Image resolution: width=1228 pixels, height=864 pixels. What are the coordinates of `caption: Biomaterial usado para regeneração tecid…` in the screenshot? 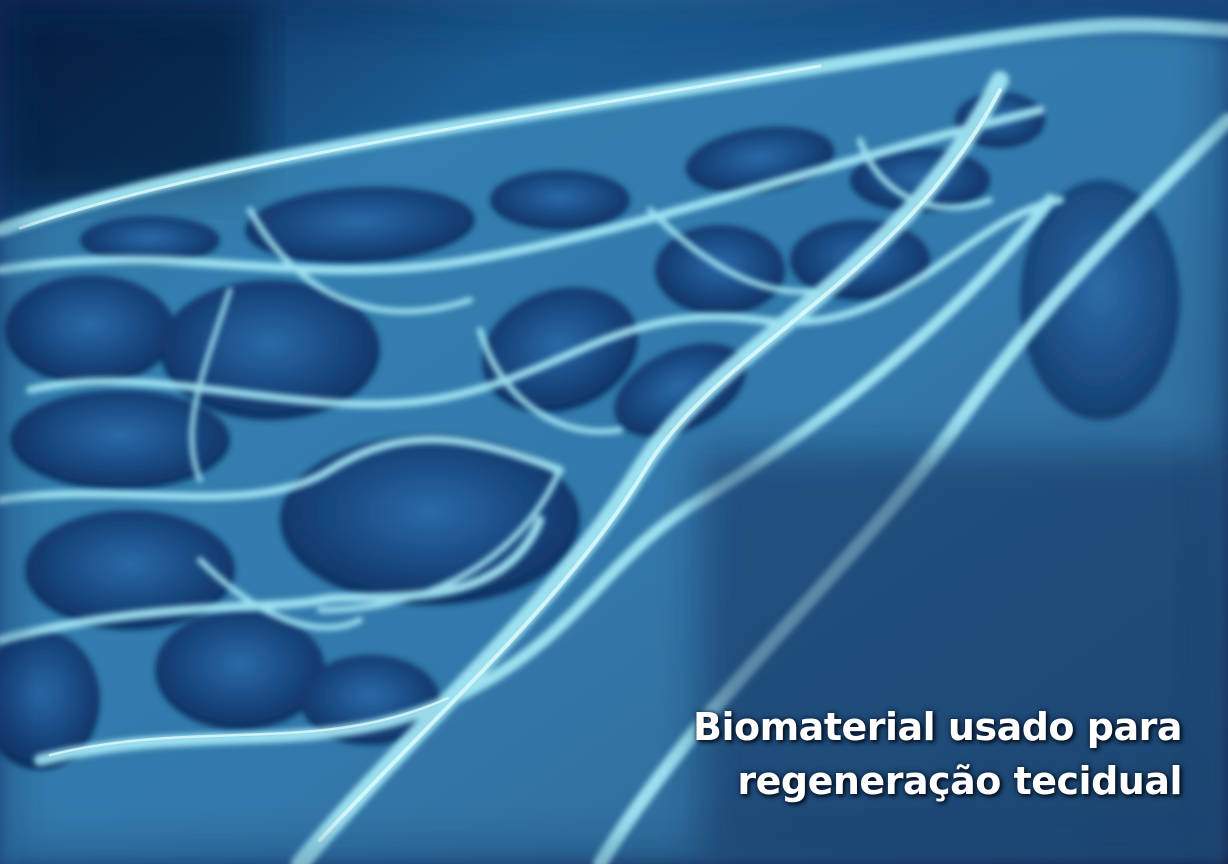 It's located at (862, 754).